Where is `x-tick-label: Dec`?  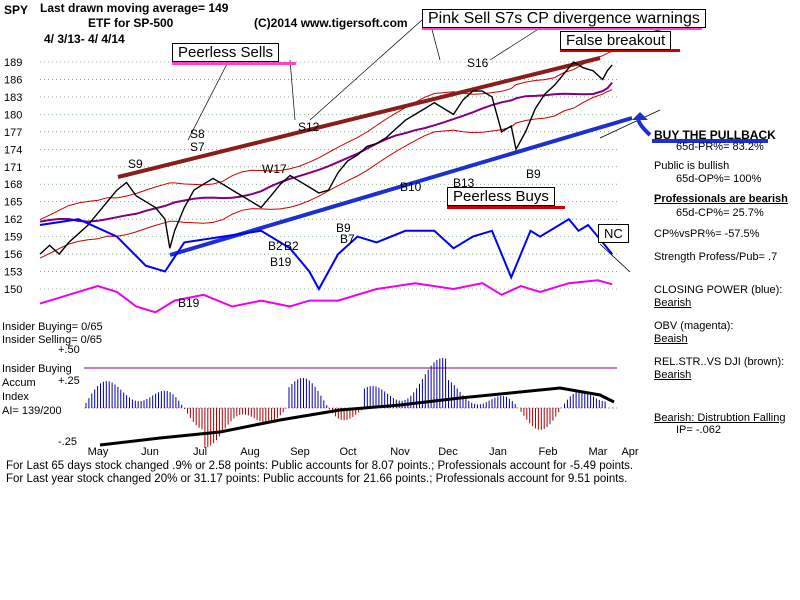 x-tick-label: Dec is located at coordinates (448, 452).